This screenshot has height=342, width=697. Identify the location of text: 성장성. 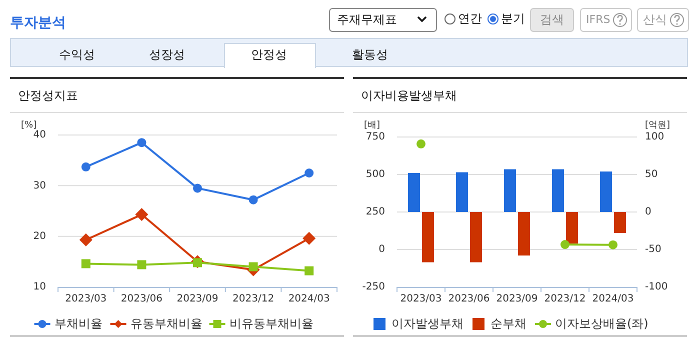
(167, 54).